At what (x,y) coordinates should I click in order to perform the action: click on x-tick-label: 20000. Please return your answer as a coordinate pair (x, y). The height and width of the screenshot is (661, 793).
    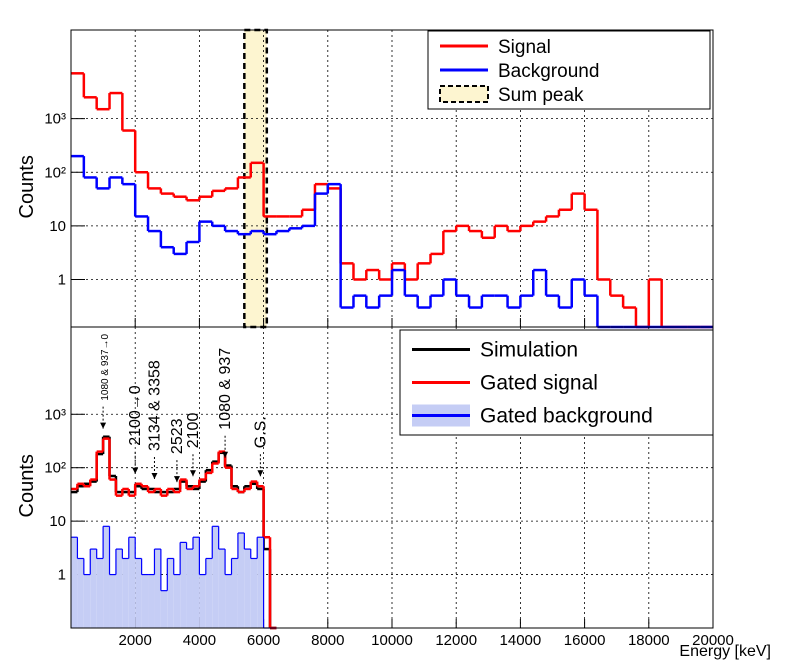
    Looking at the image, I should click on (713, 640).